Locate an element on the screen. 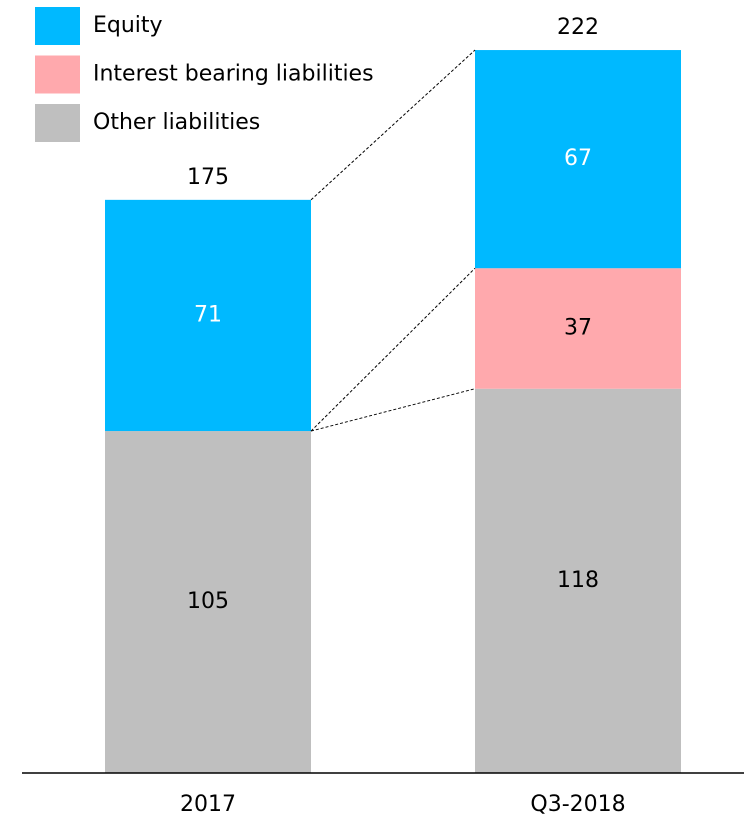 The image size is (744, 818). x-tick-label: Q3-2018 is located at coordinates (577, 804).